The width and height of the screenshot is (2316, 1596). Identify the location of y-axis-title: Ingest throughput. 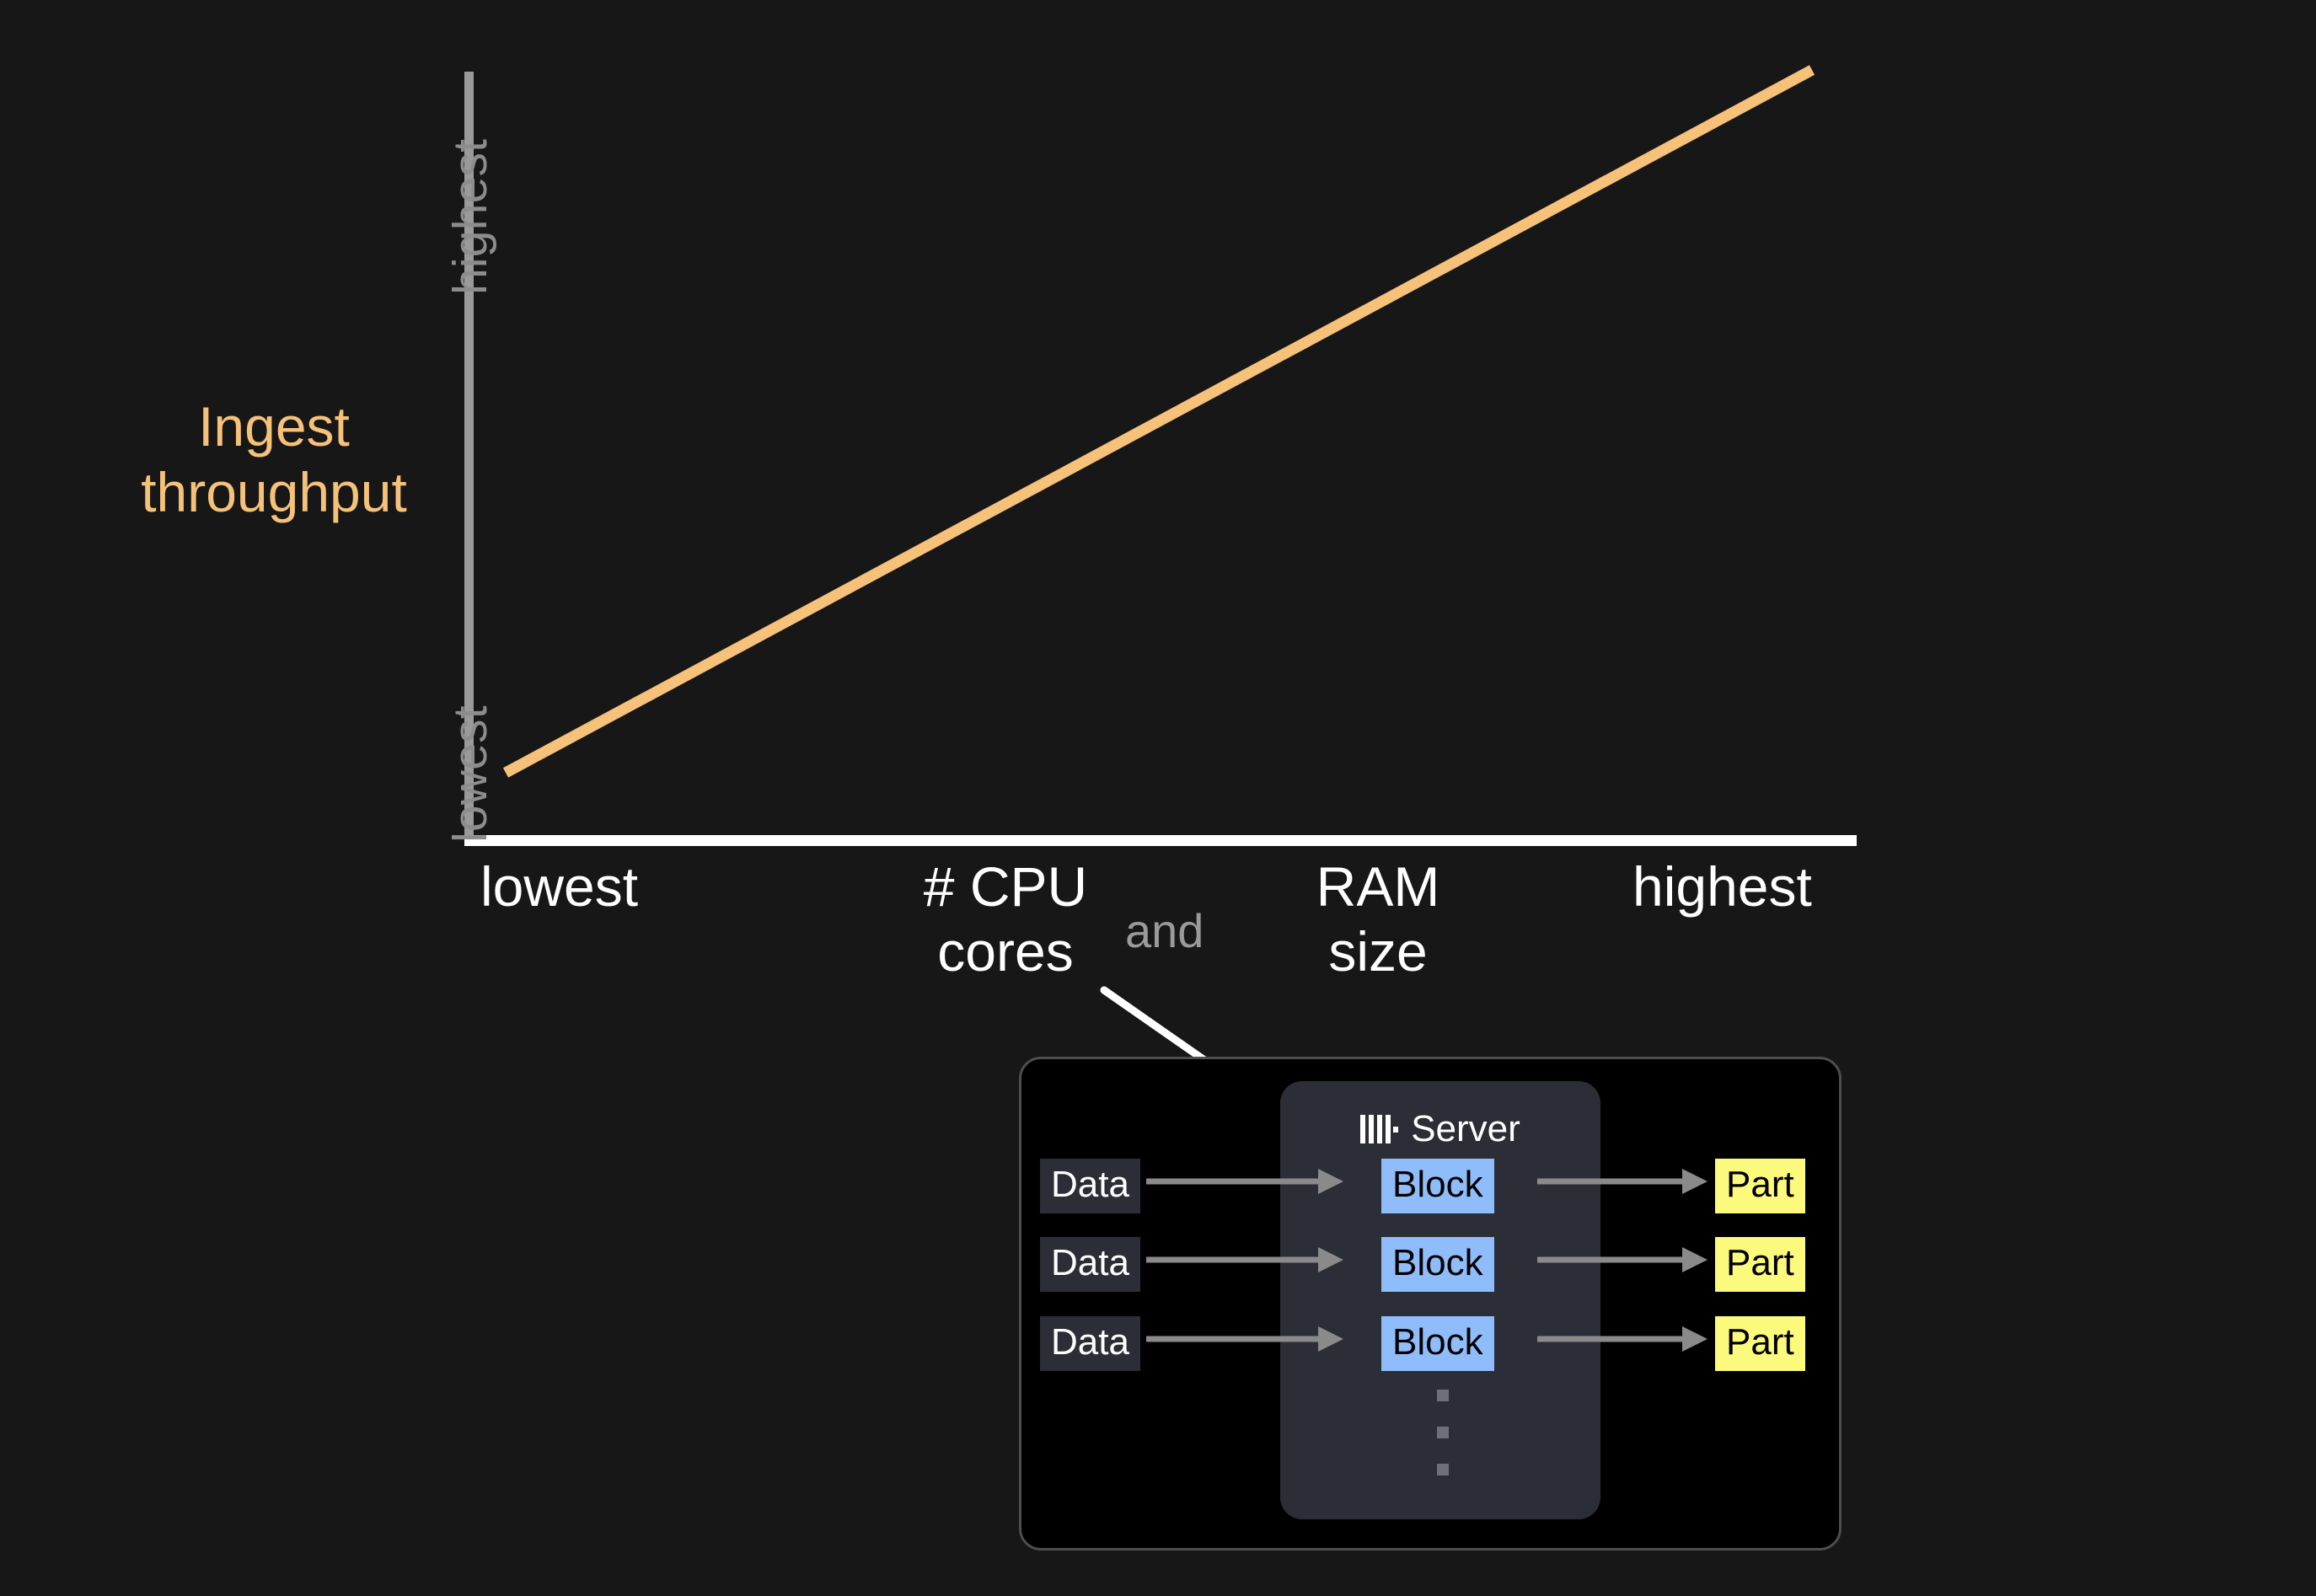
(274, 460).